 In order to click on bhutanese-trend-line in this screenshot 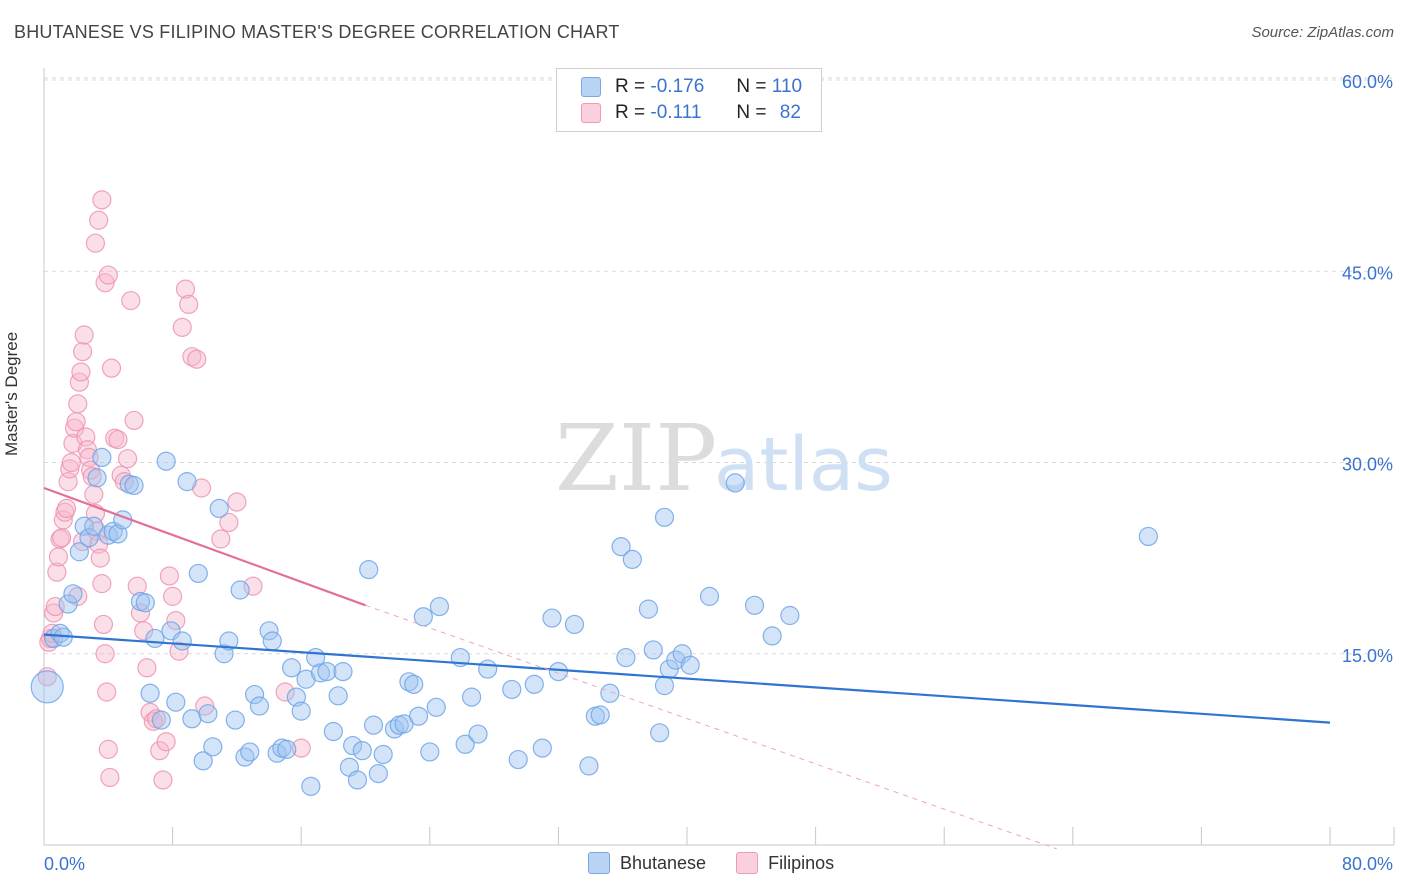, I will do `click(687, 678)`.